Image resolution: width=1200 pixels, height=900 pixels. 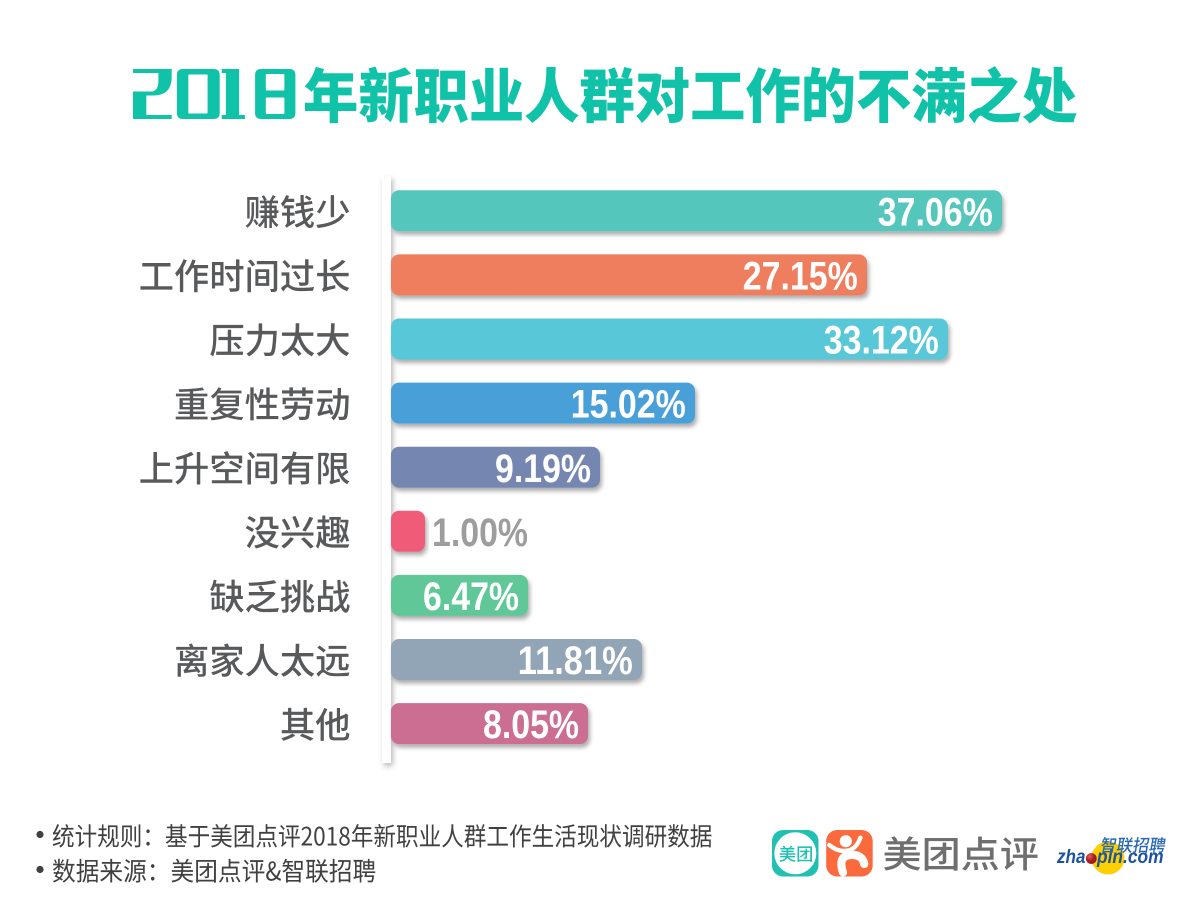 I want to click on svg-text: 6.47%, so click(x=471, y=597).